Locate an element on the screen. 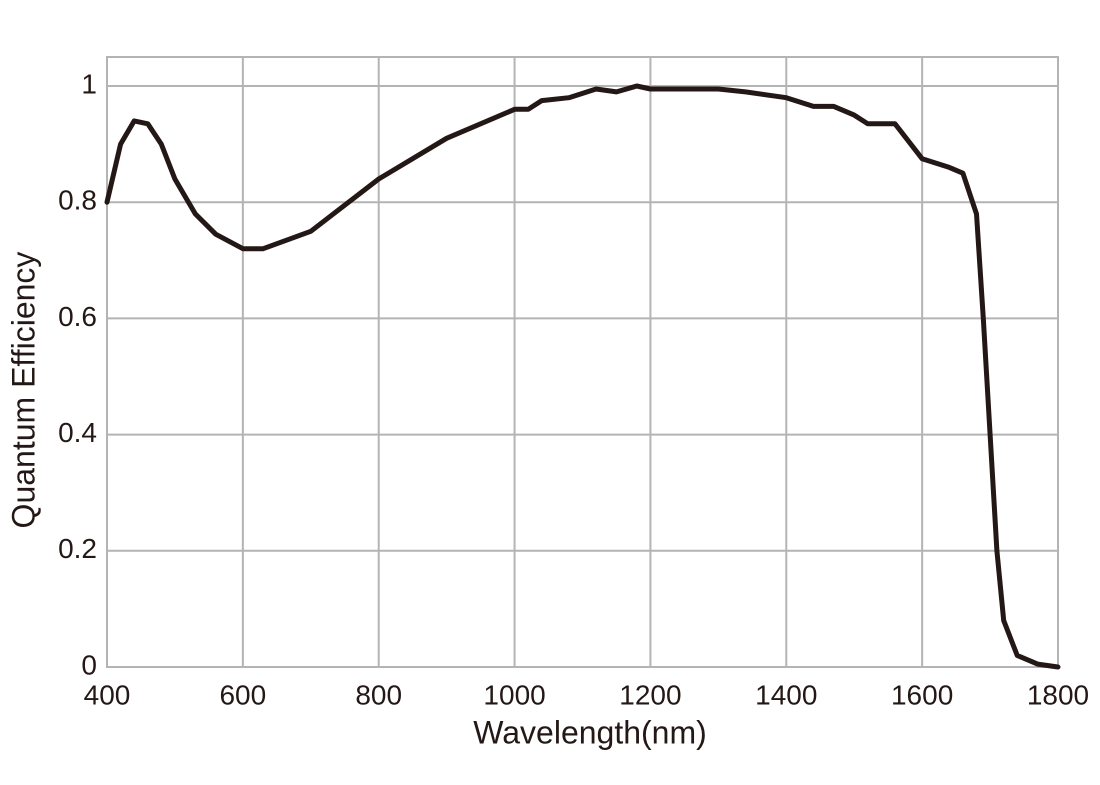  x-tick-label: 1000 is located at coordinates (514, 694).